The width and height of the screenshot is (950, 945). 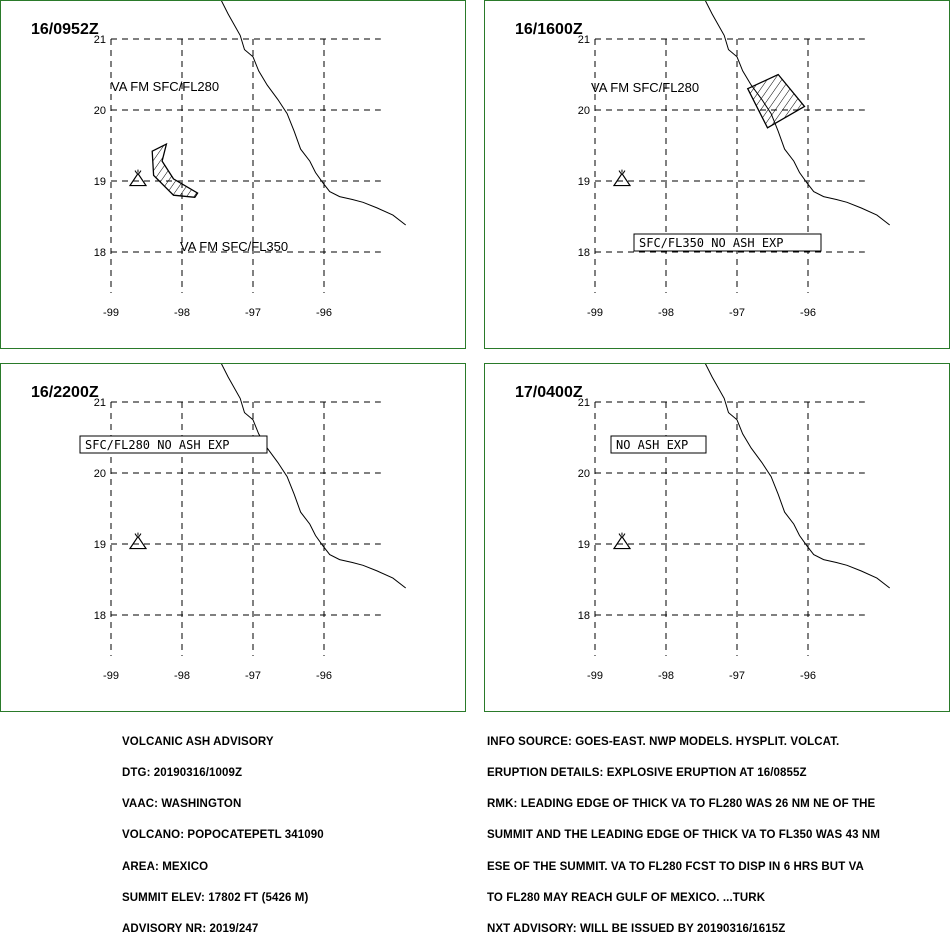 What do you see at coordinates (182, 773) in the screenshot?
I see `advisory-left-line: DTG: 20190316/1009Z` at bounding box center [182, 773].